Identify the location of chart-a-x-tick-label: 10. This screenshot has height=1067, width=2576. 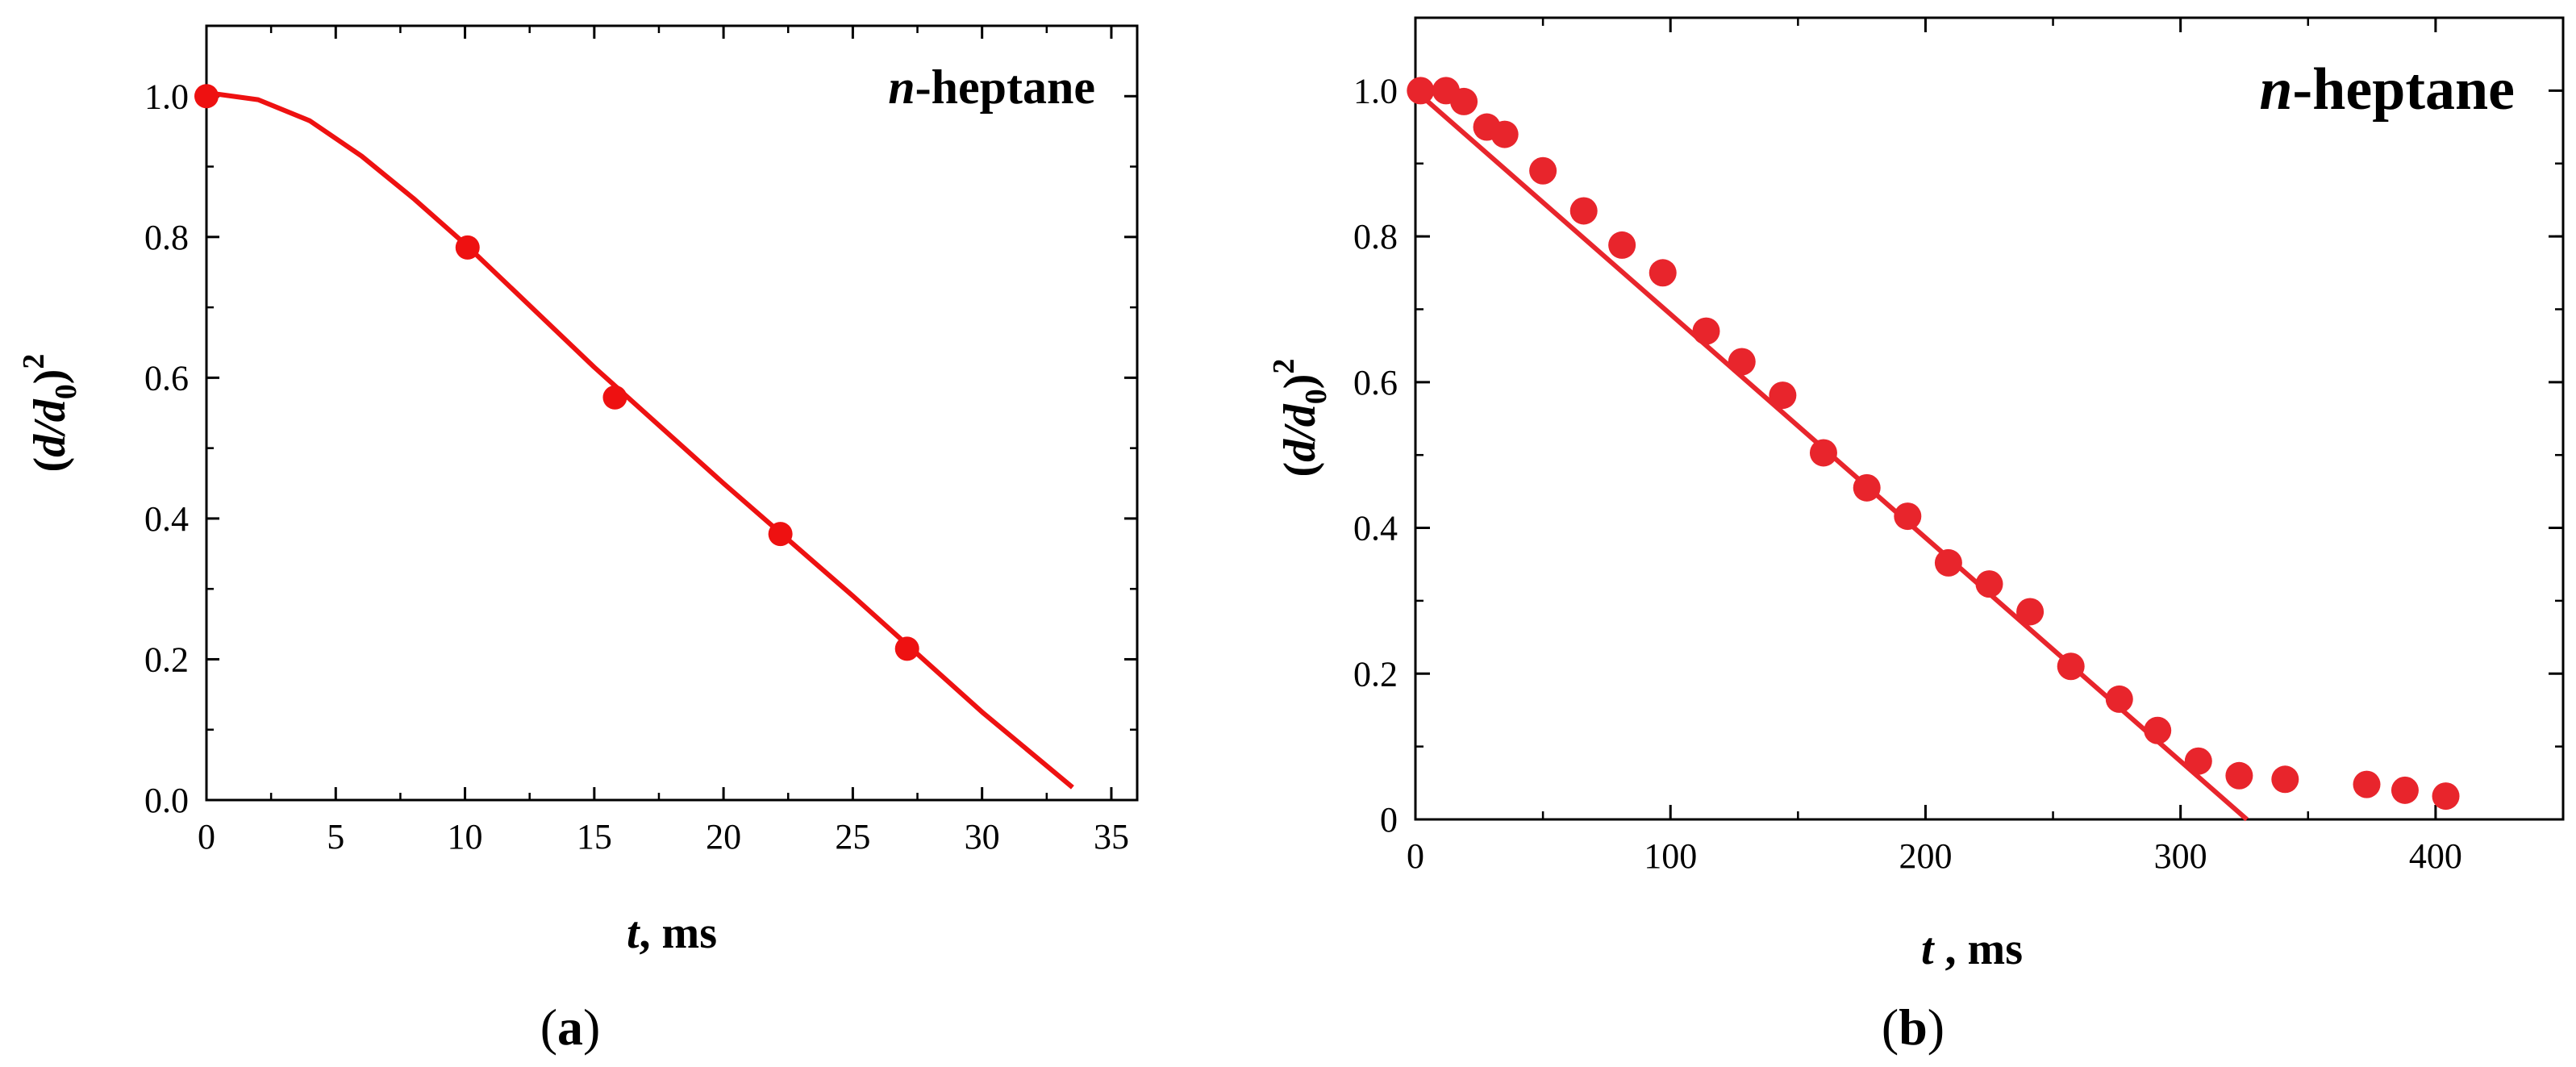
(465, 837).